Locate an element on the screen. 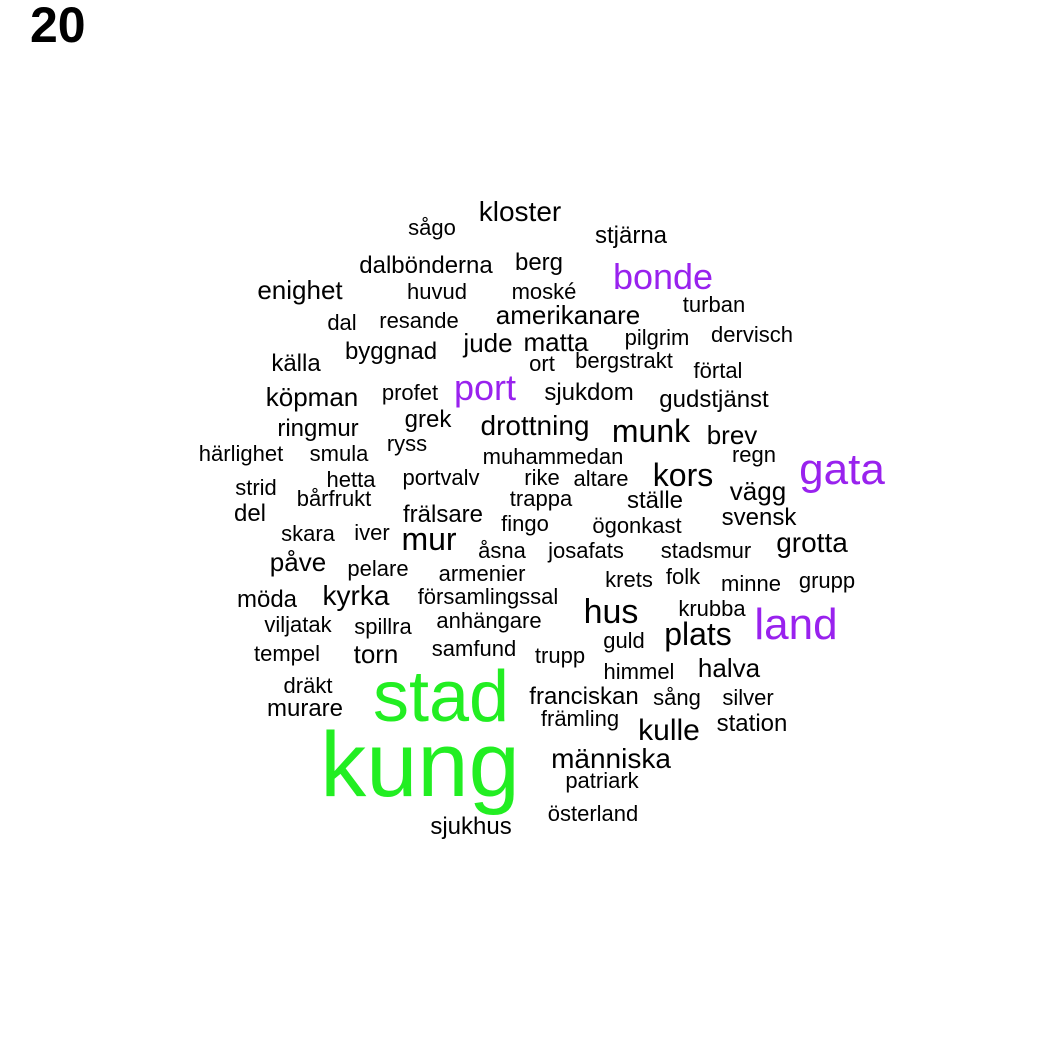 The image size is (1050, 1050). word-10: dalbönderna is located at coordinates (426, 265).